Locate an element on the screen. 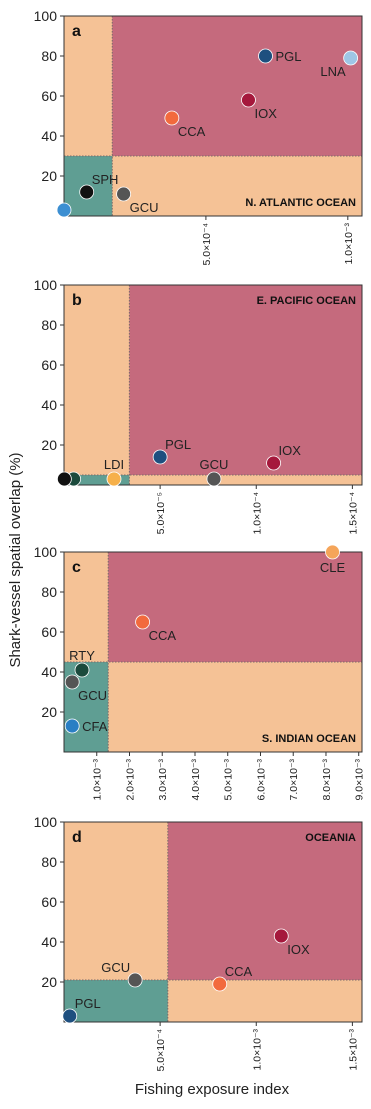  x-tick-label: 8.0×10⁻³ is located at coordinates (327, 780).